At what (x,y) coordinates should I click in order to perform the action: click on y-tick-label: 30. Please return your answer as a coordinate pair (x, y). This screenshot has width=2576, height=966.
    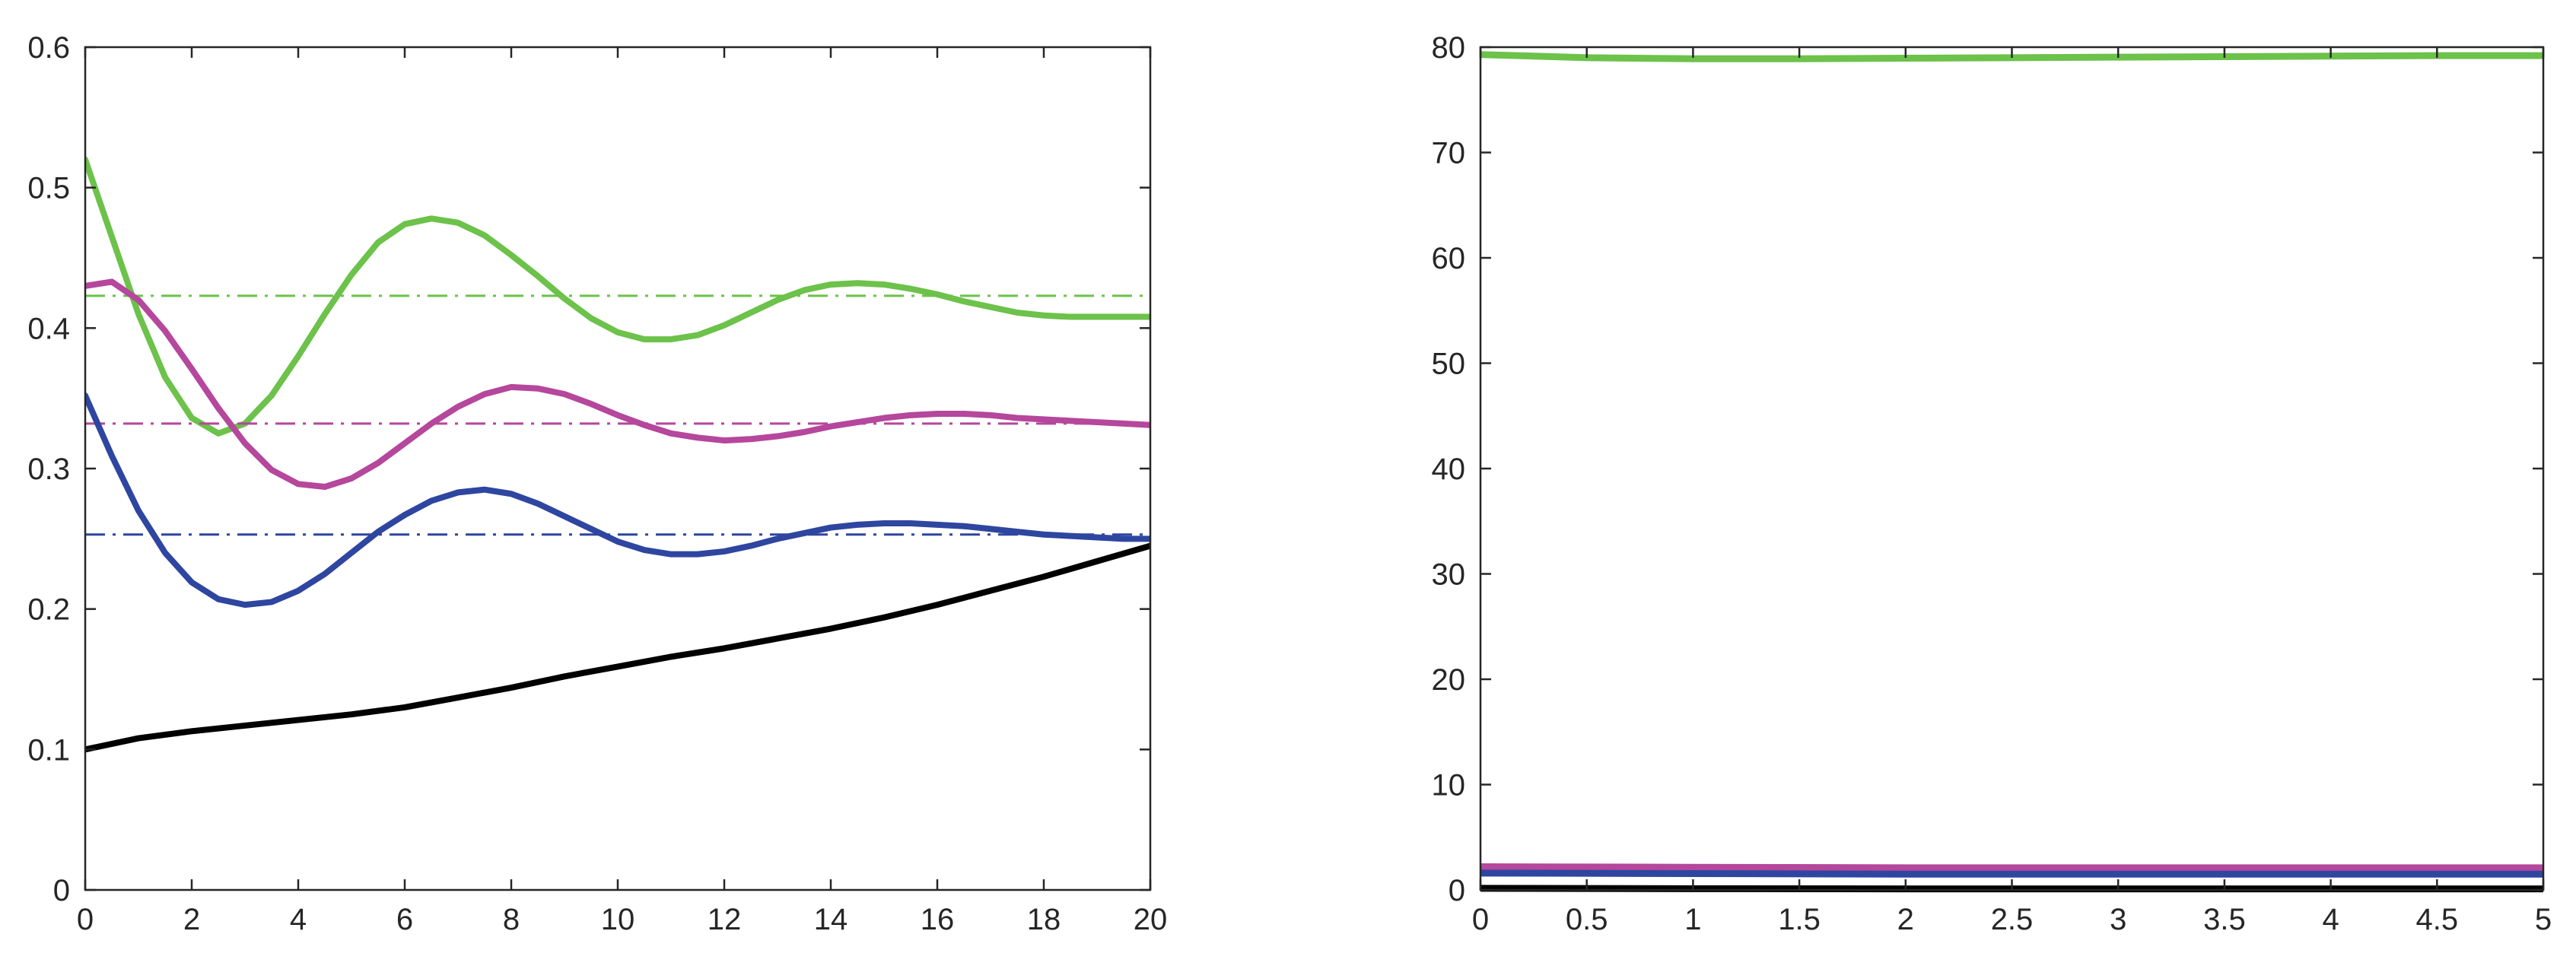
    Looking at the image, I should click on (1449, 575).